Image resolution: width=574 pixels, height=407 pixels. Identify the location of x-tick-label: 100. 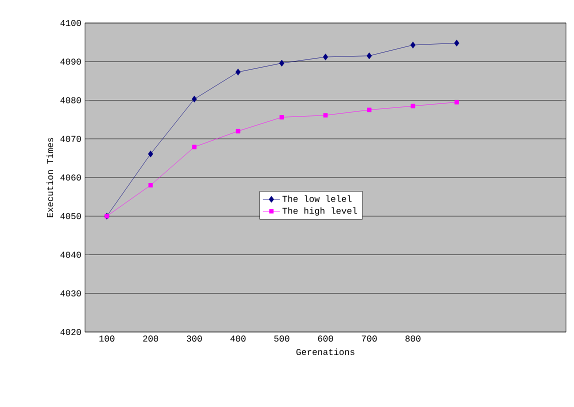
(106, 339).